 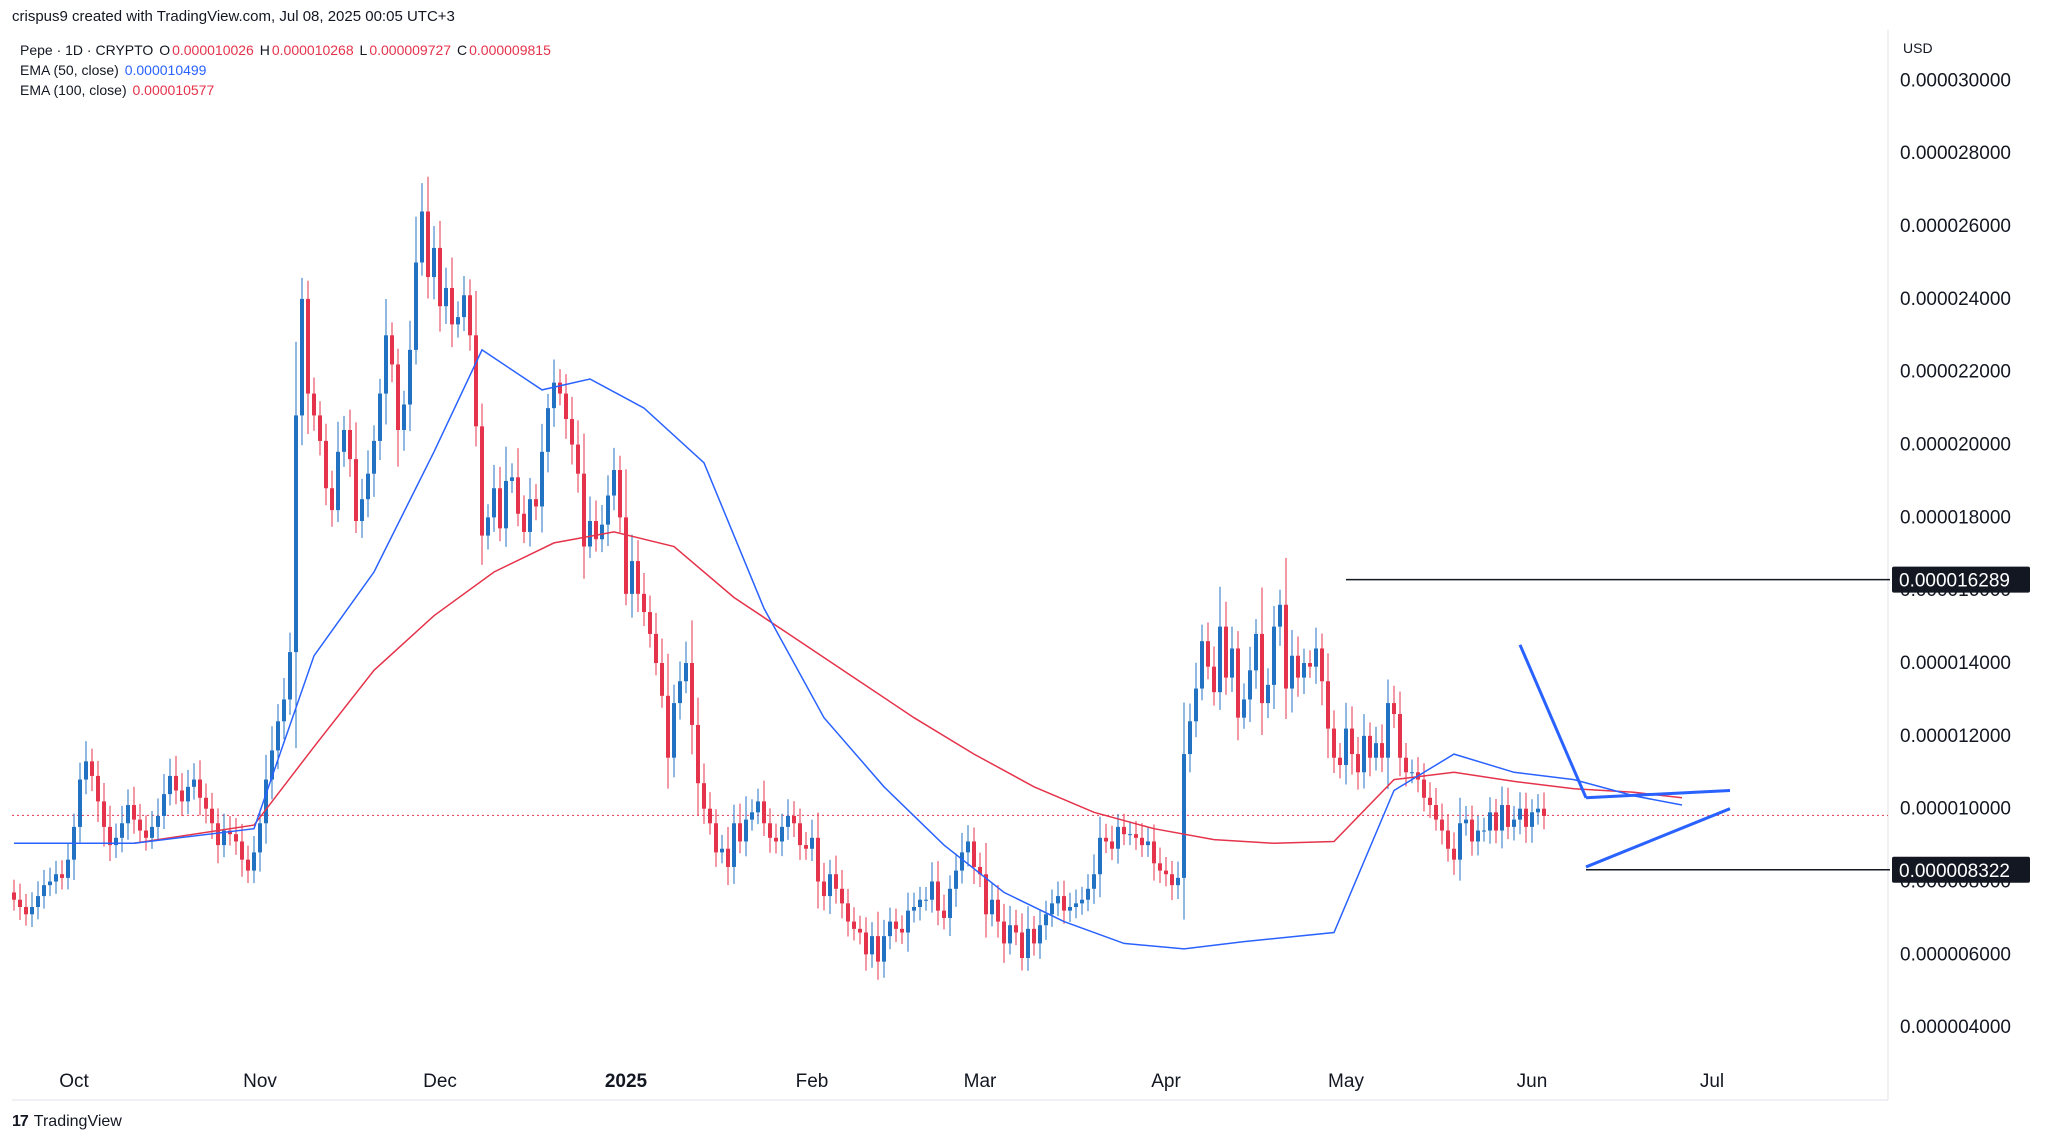 I want to click on legend-close-label: C, so click(x=462, y=50).